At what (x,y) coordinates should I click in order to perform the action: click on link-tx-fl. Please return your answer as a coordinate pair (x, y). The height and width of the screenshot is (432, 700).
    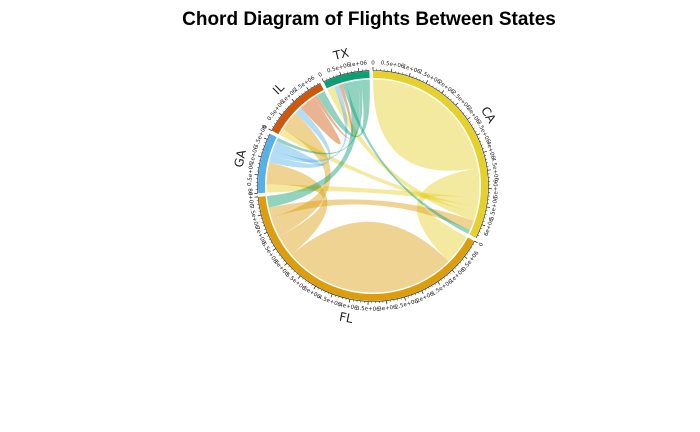
    Looking at the image, I should click on (313, 144).